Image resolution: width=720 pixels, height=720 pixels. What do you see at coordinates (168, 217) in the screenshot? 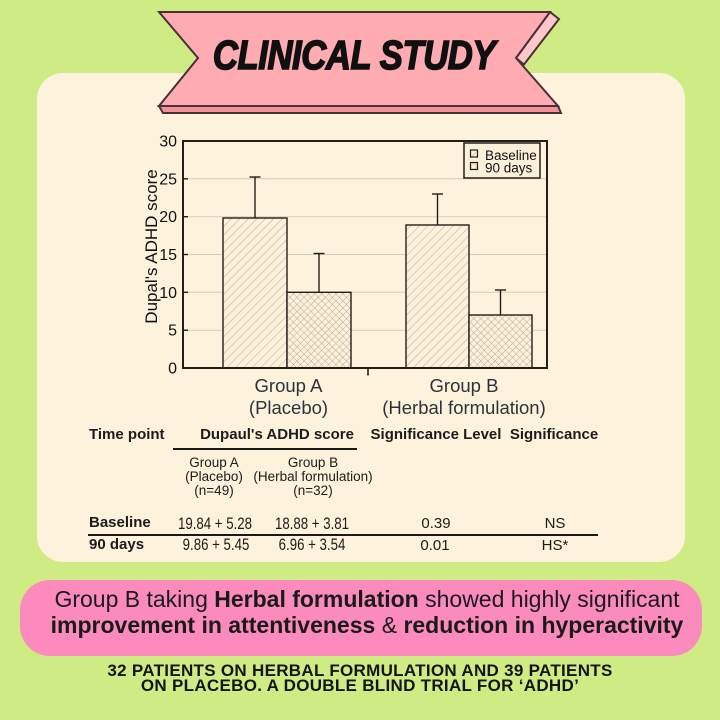
I see `svg-text: 20` at bounding box center [168, 217].